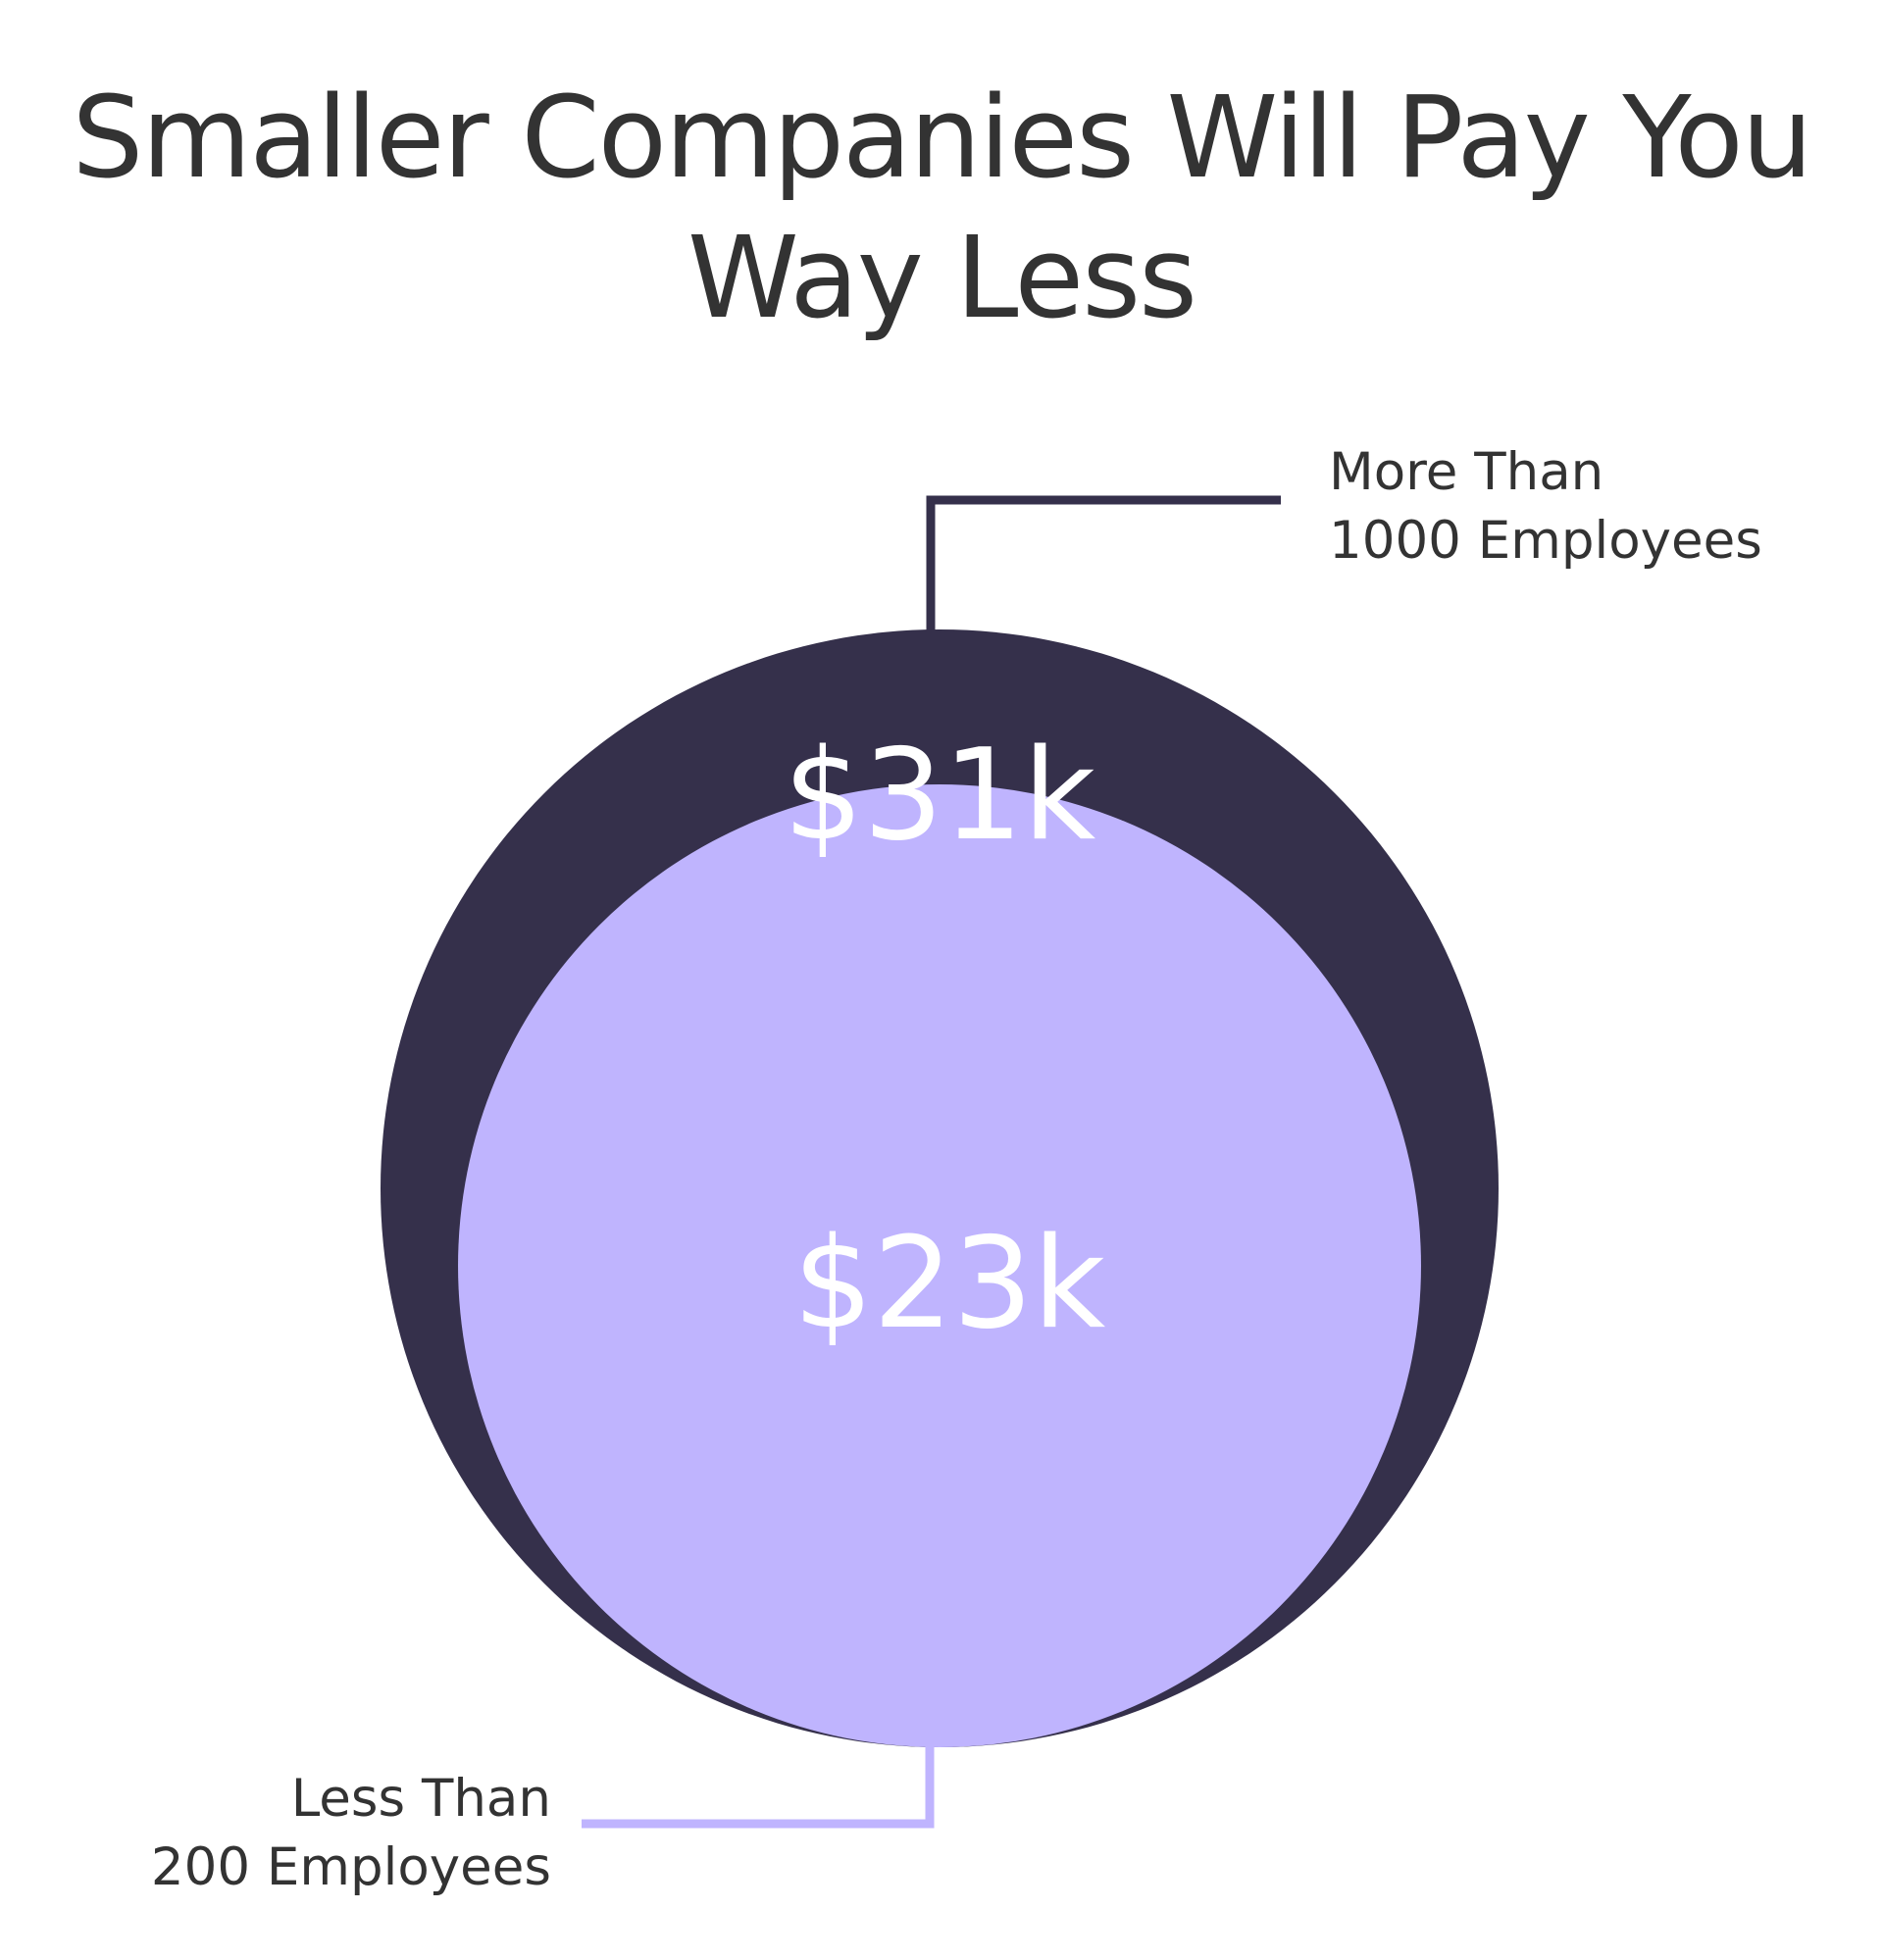 This screenshot has height=1960, width=1883. I want to click on series-label-line: More Than, so click(1466, 472).